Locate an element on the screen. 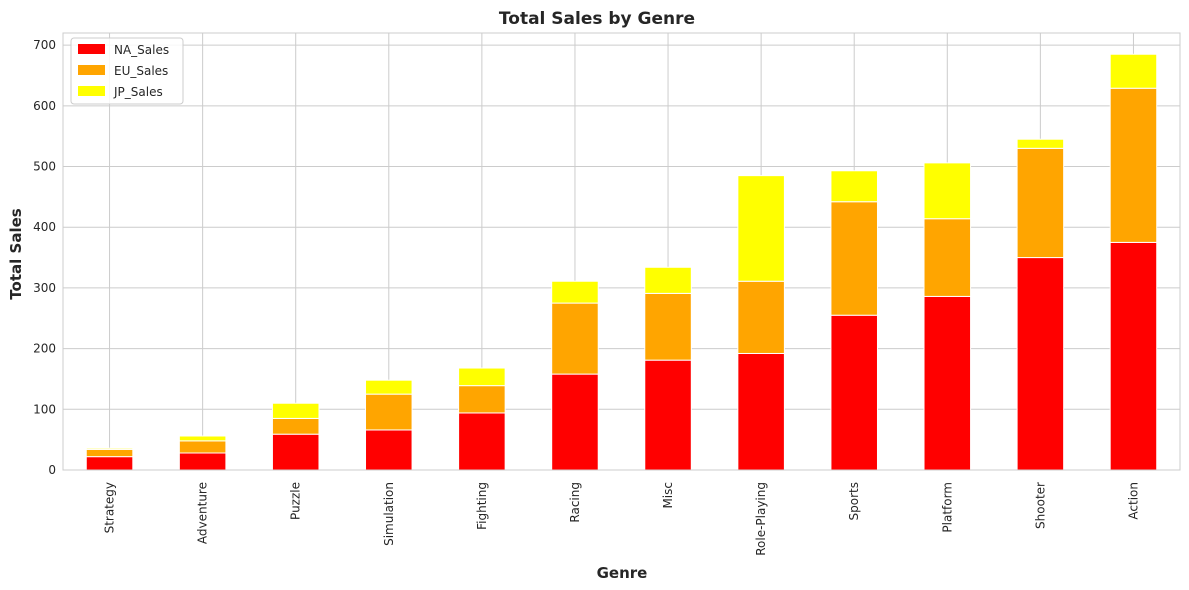 The width and height of the screenshot is (1189, 590). bar-na-sales-sports is located at coordinates (854, 392).